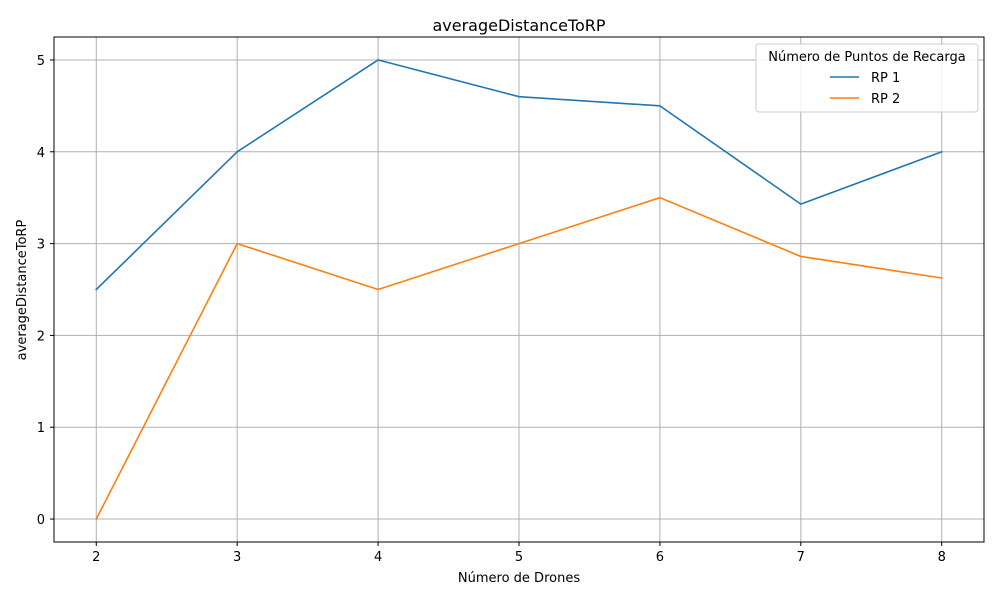 This screenshot has height=600, width=1000. What do you see at coordinates (96, 557) in the screenshot?
I see `x-tick-label: 2` at bounding box center [96, 557].